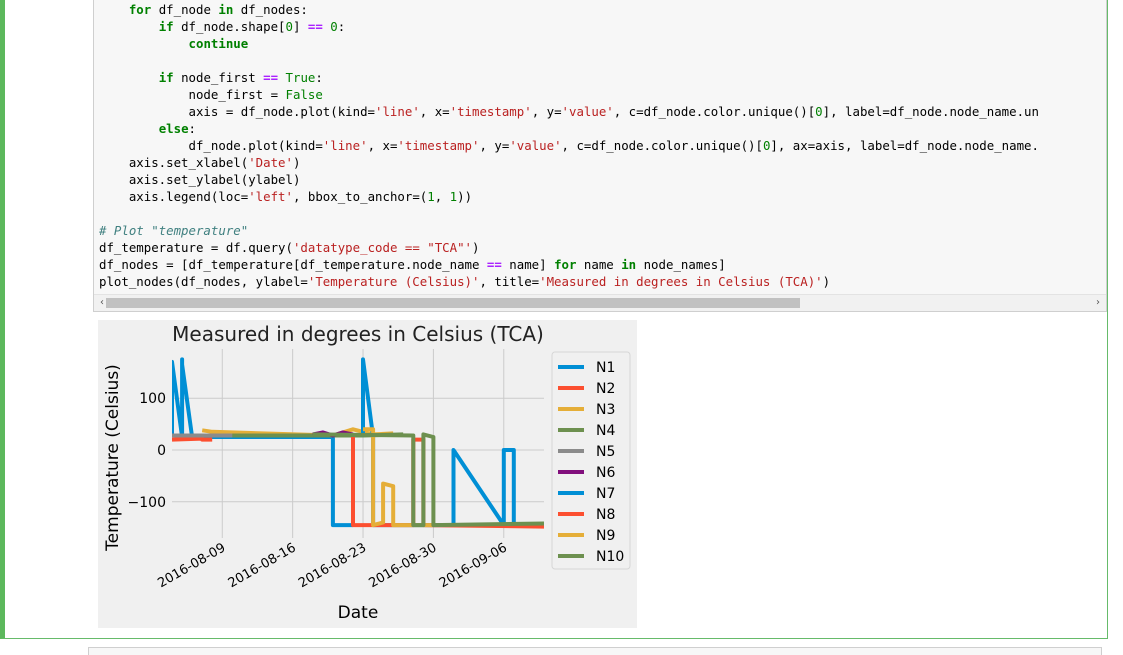 The width and height of the screenshot is (1123, 655). I want to click on y-axis-label: Temperature (Celsius), so click(113, 458).